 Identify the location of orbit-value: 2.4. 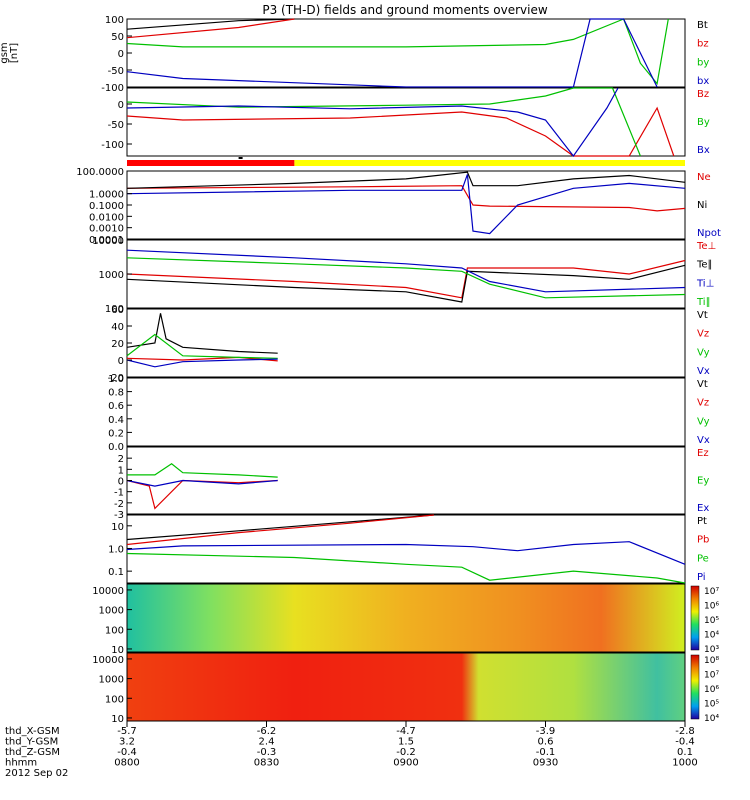
(267, 742).